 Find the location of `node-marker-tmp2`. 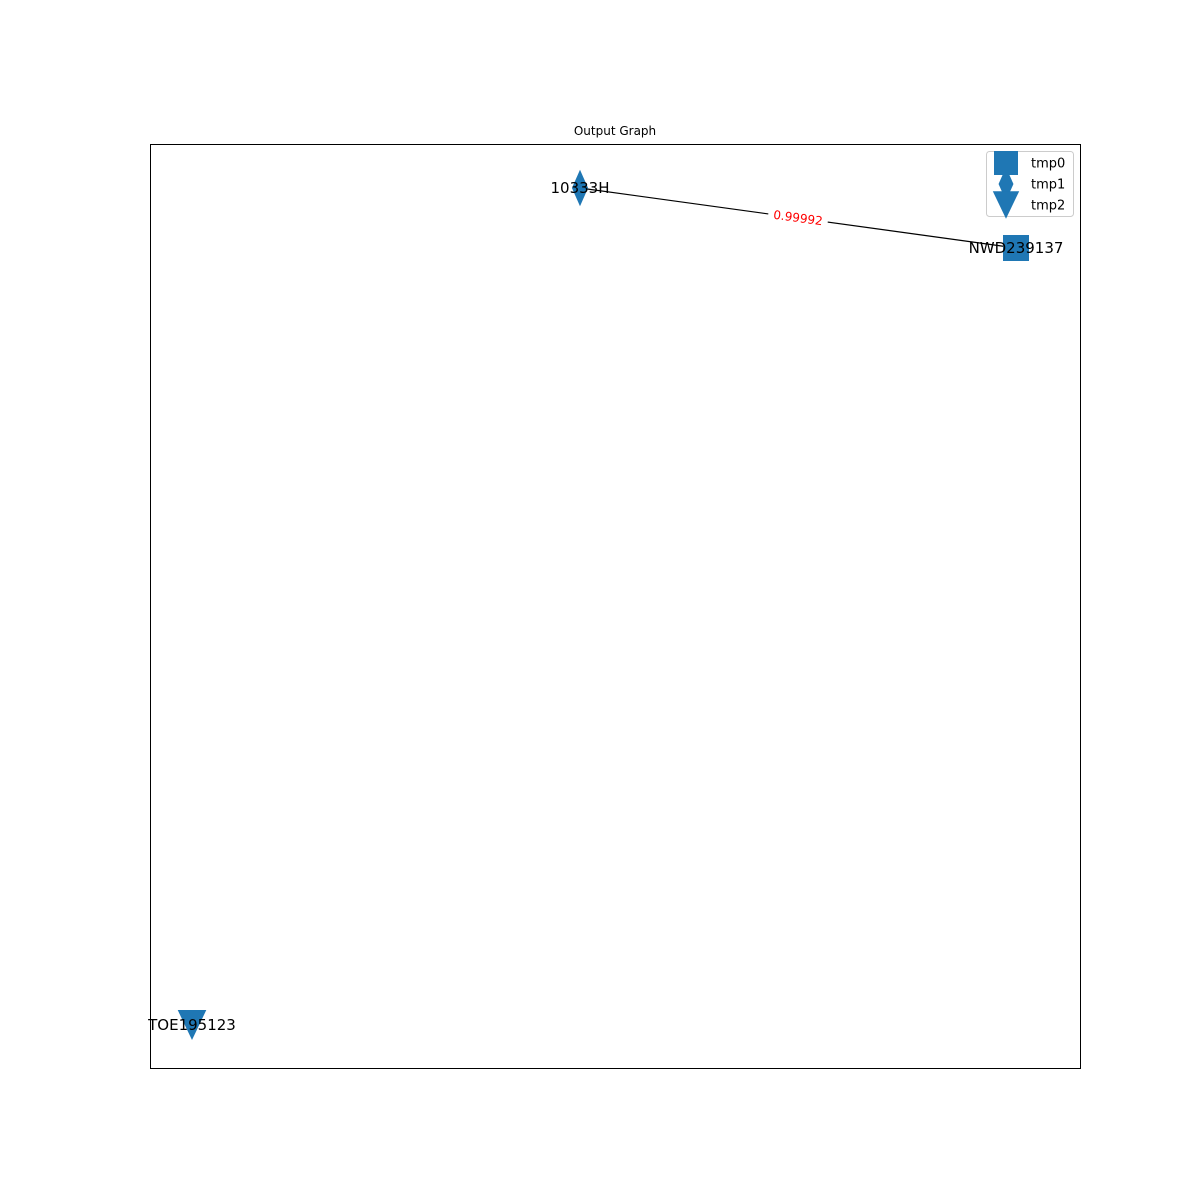

node-marker-tmp2 is located at coordinates (192, 1025).